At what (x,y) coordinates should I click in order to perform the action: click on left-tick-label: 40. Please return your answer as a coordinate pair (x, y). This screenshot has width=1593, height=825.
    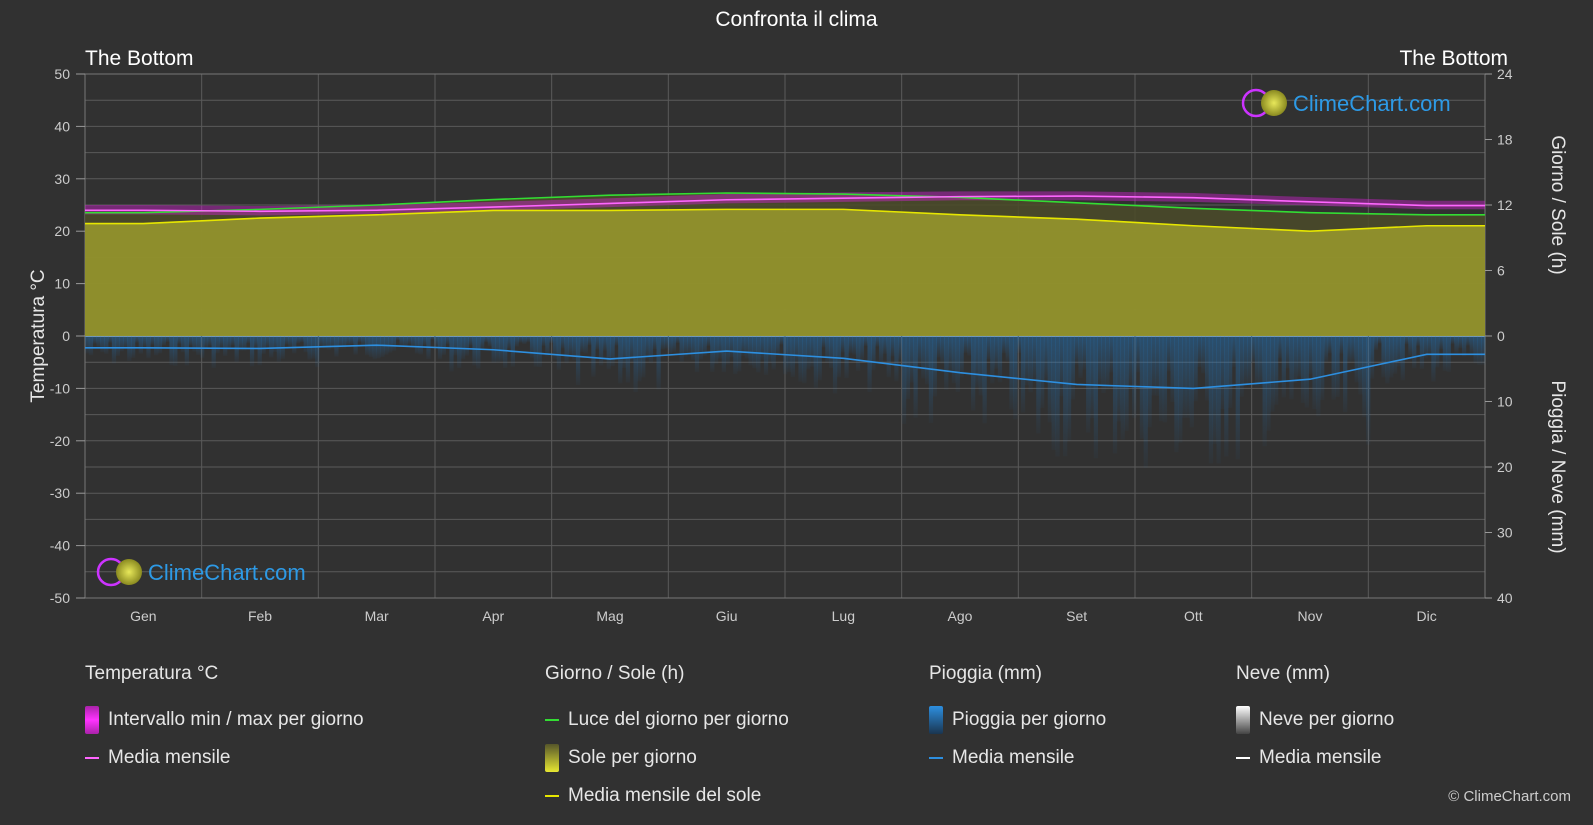
    Looking at the image, I should click on (62, 126).